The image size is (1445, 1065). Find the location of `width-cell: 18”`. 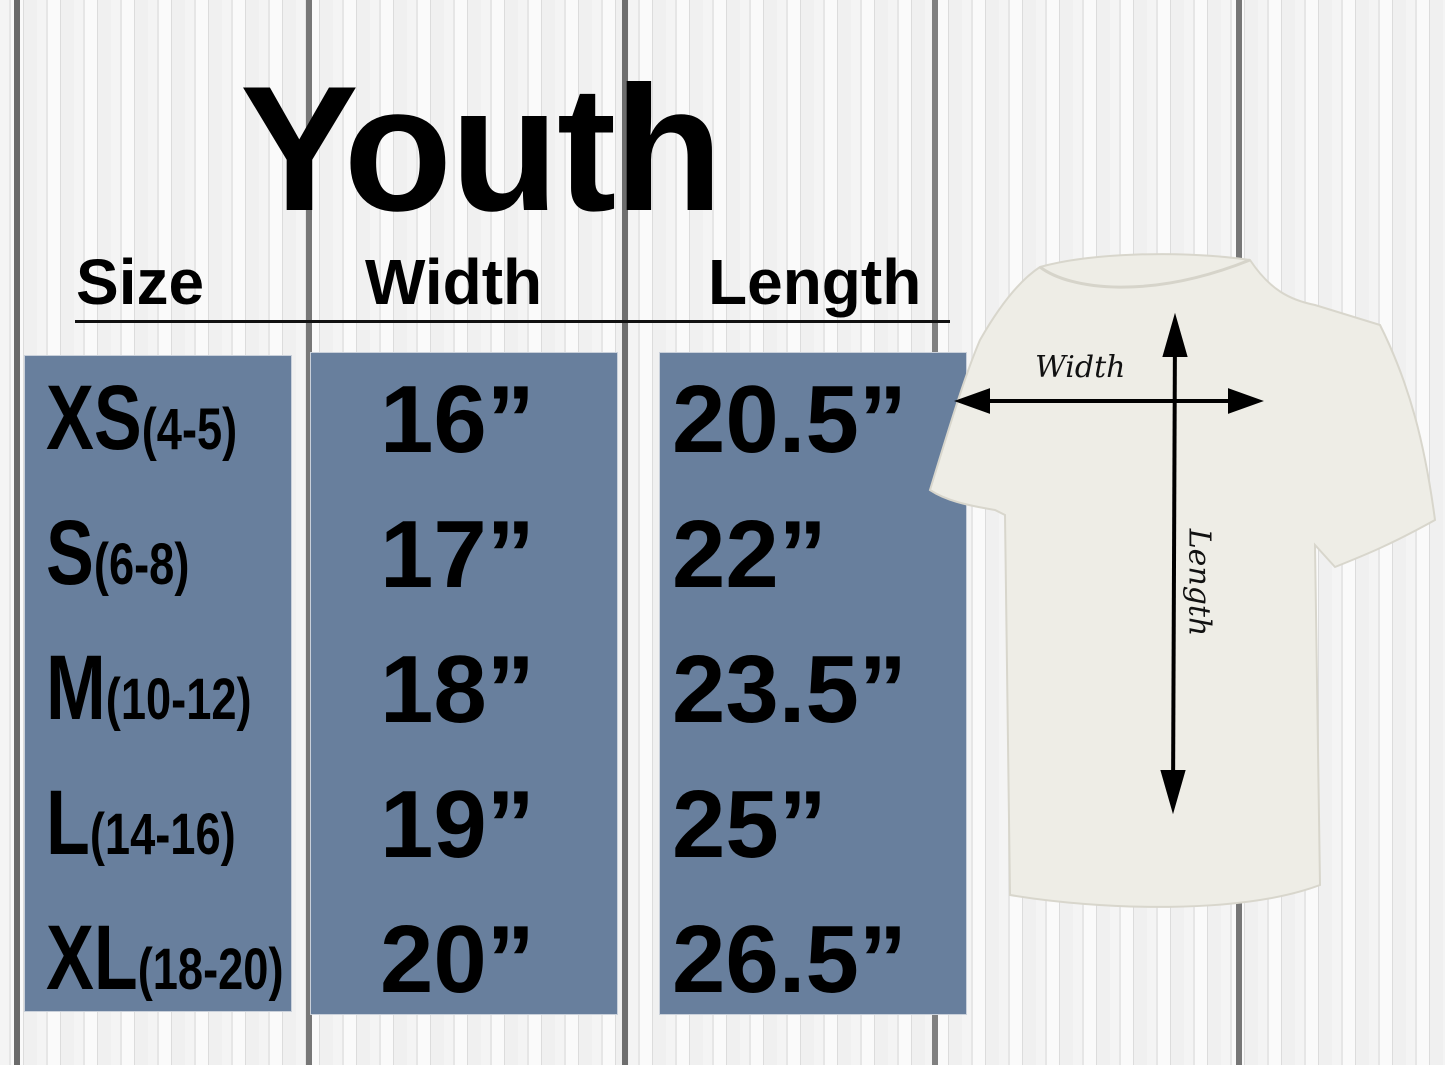

width-cell: 18” is located at coordinates (457, 689).